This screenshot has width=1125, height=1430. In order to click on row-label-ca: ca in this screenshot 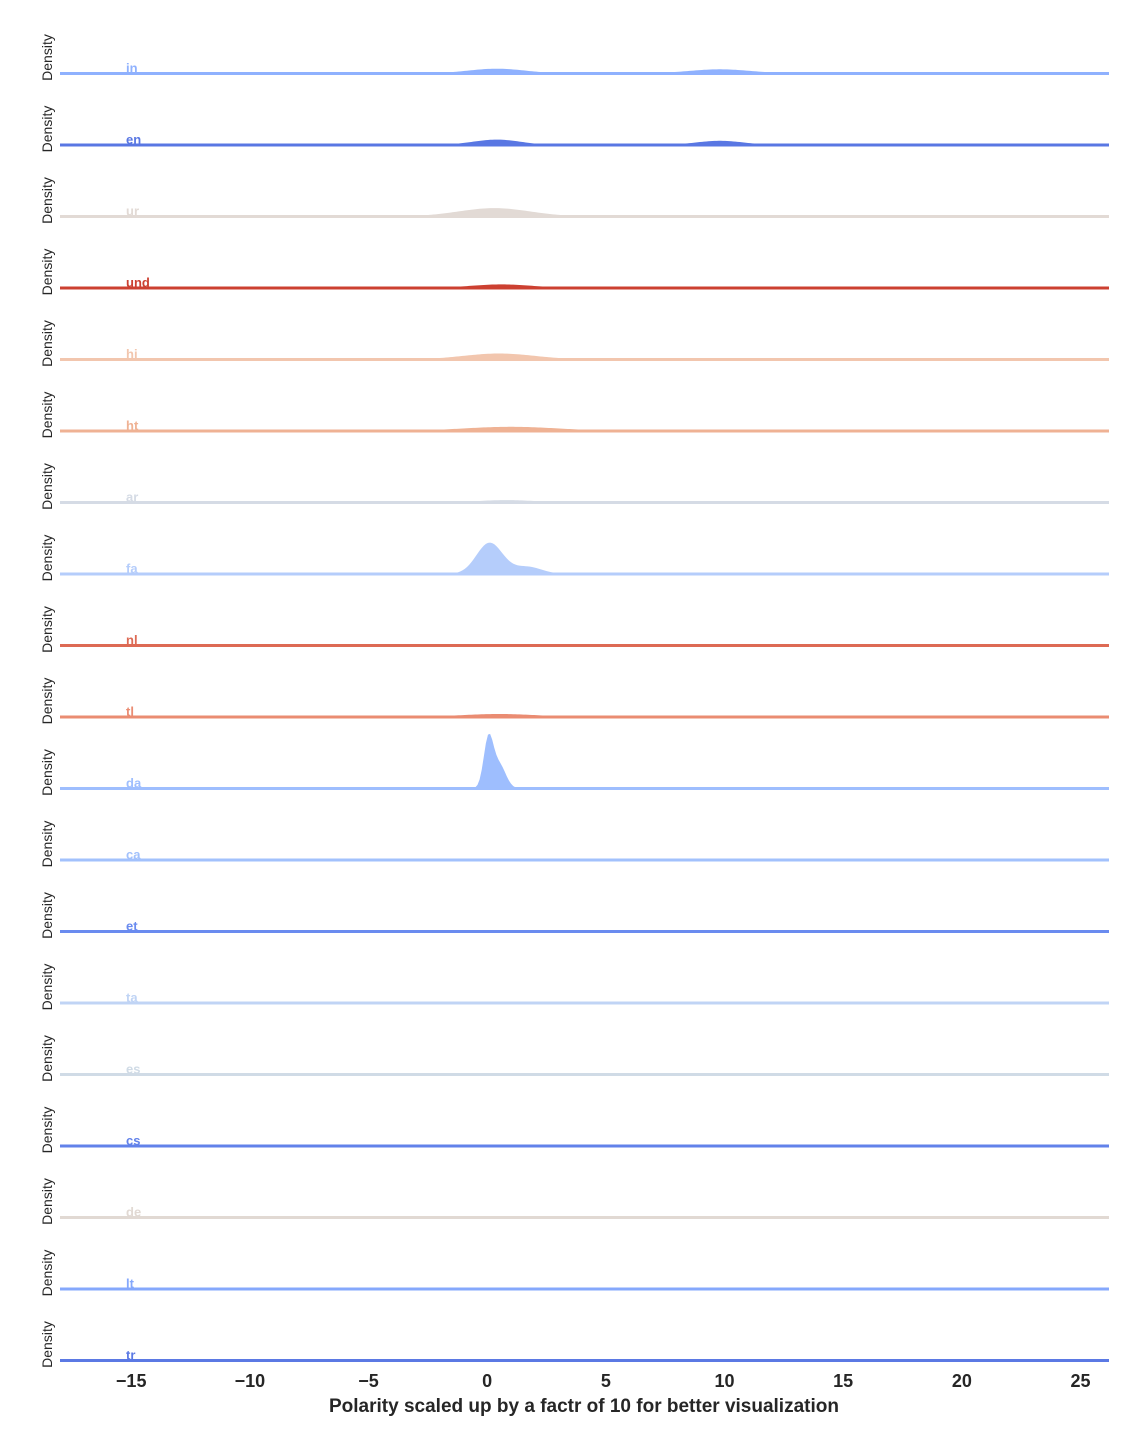, I will do `click(133, 854)`.